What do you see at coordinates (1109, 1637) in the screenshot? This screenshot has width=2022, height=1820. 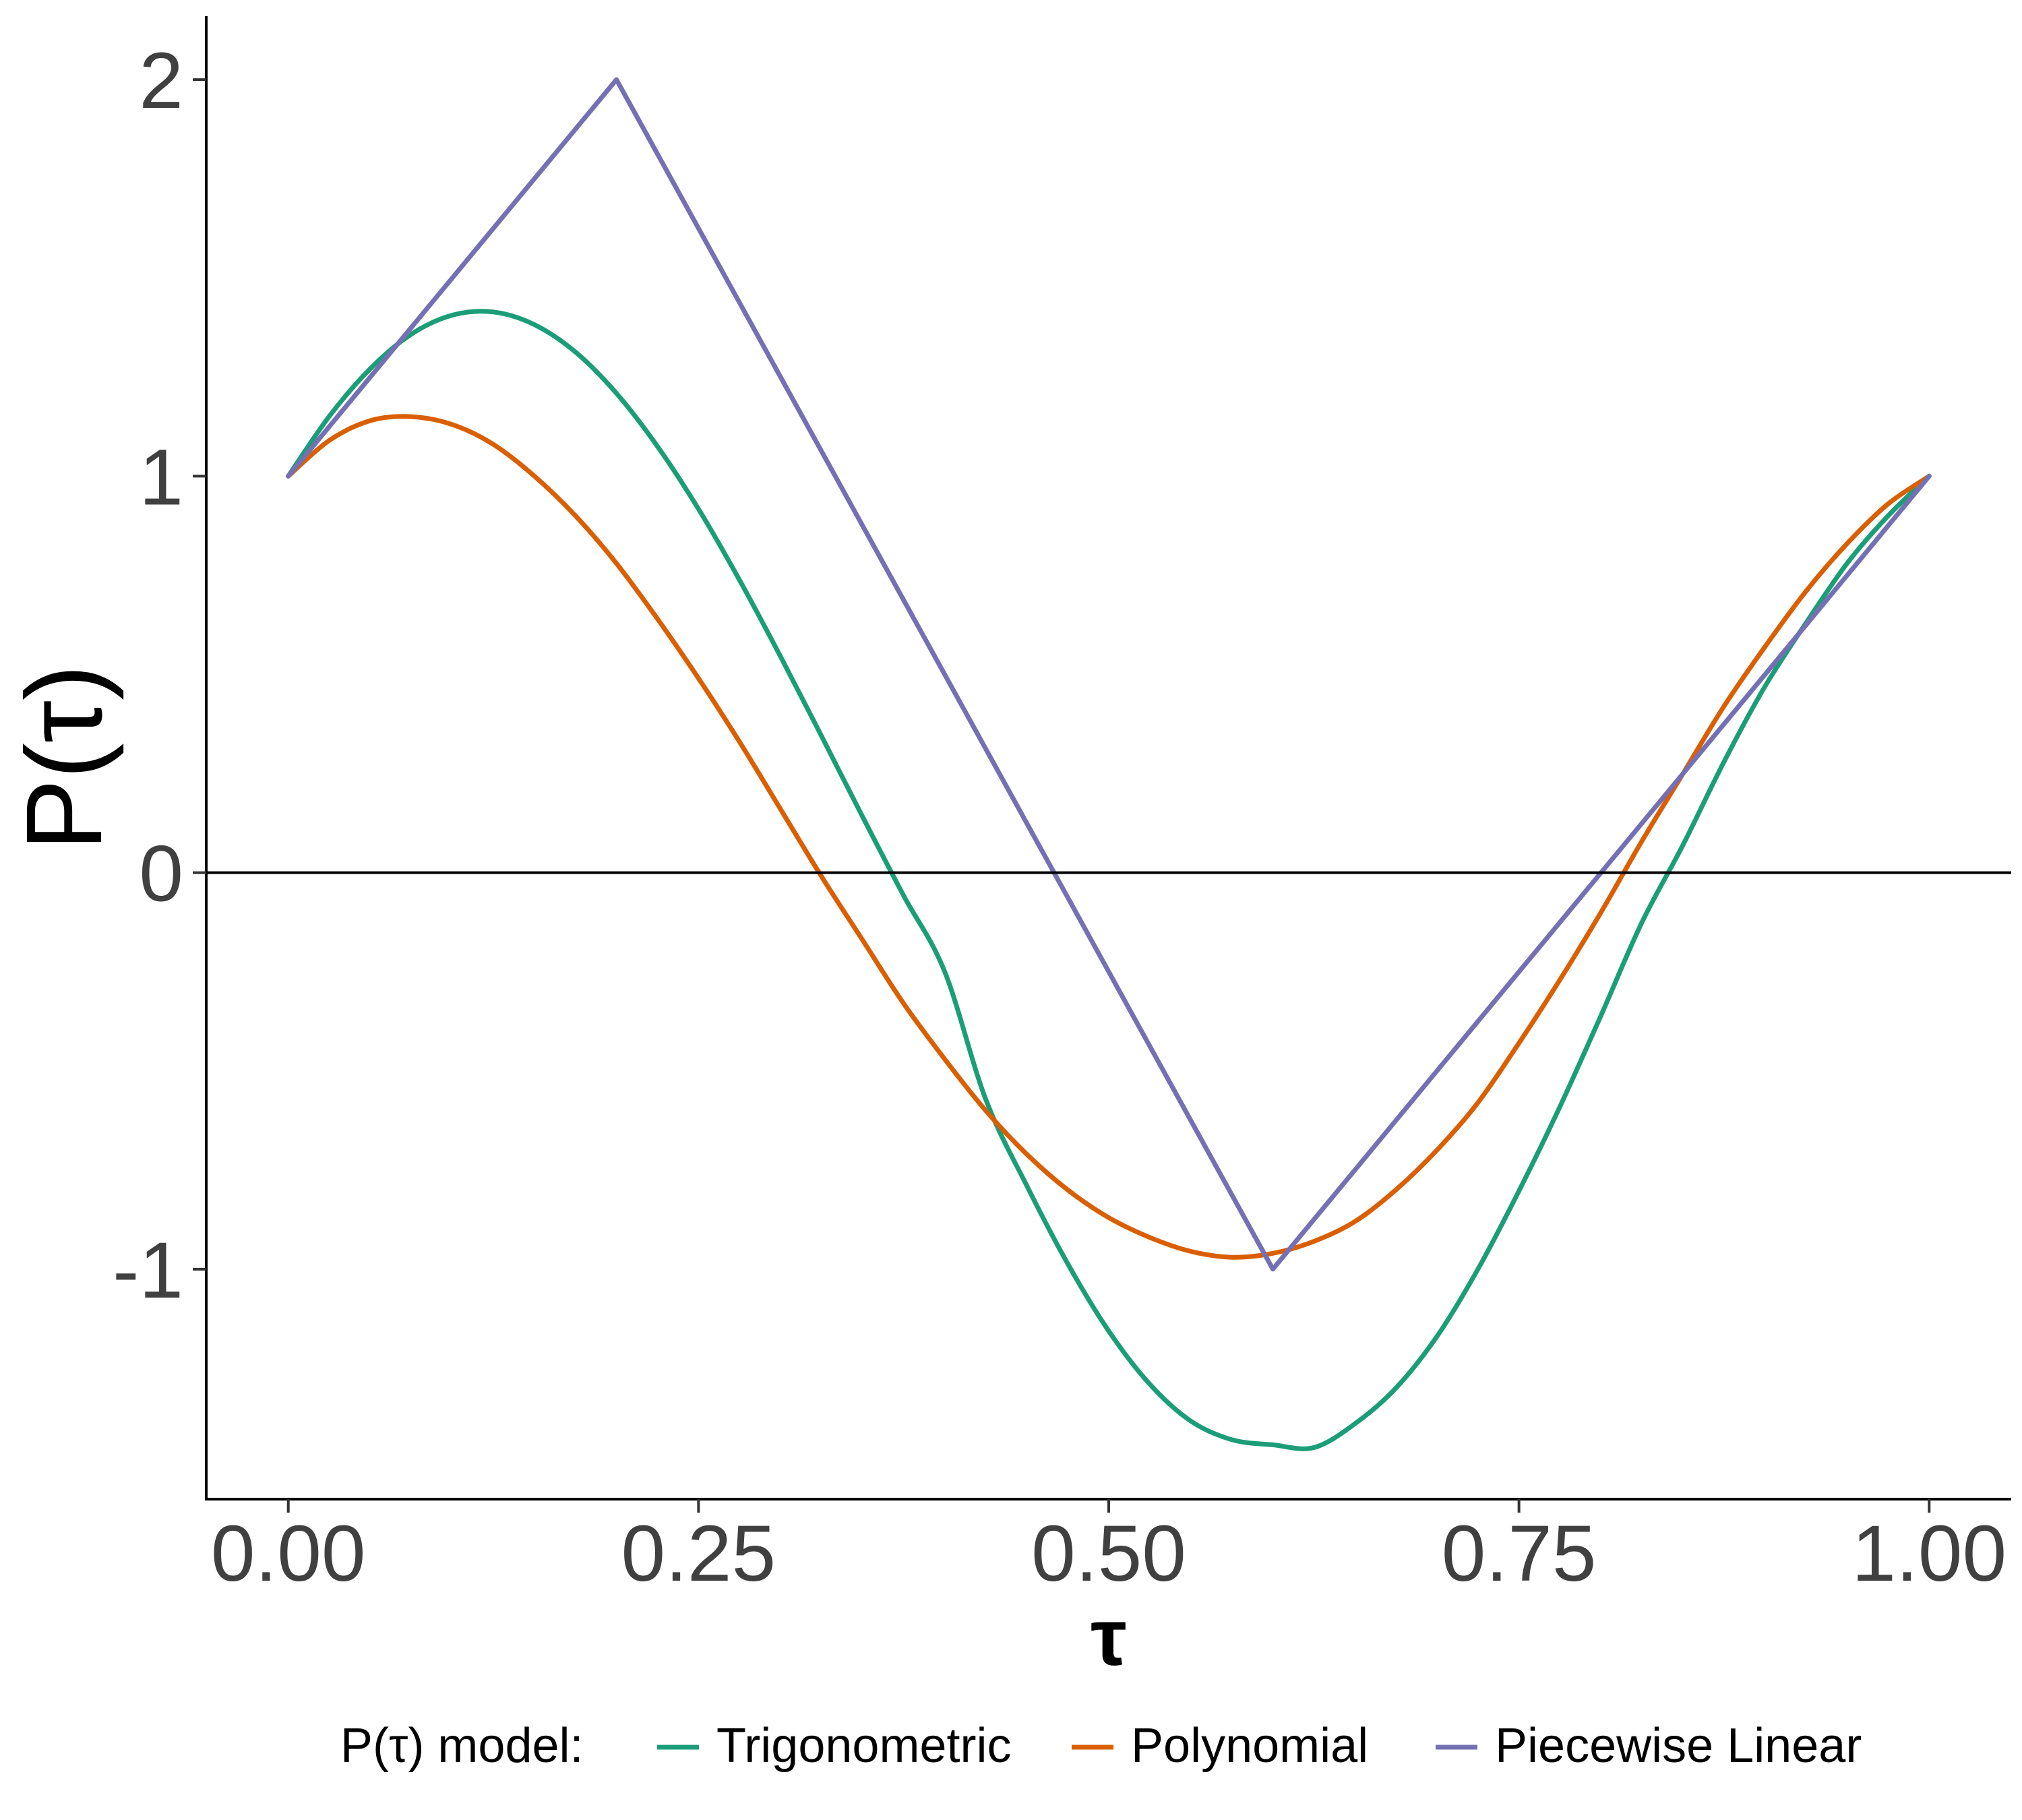 I see `x-axis-title: τ` at bounding box center [1109, 1637].